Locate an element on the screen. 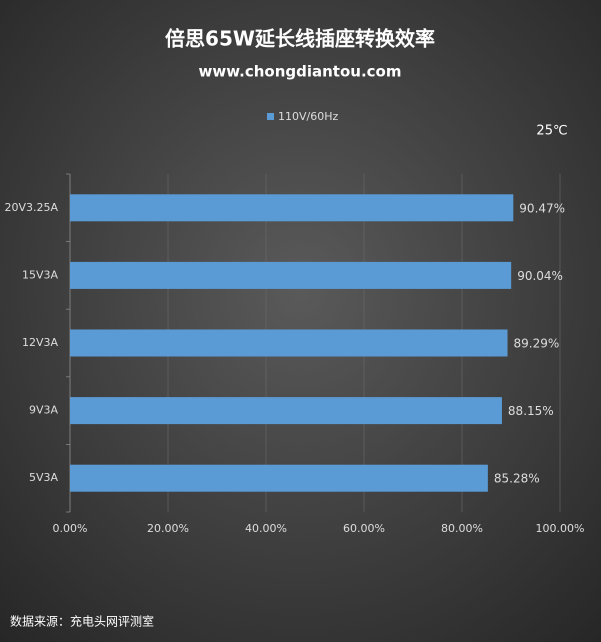  value-label: 88.15% is located at coordinates (531, 411).